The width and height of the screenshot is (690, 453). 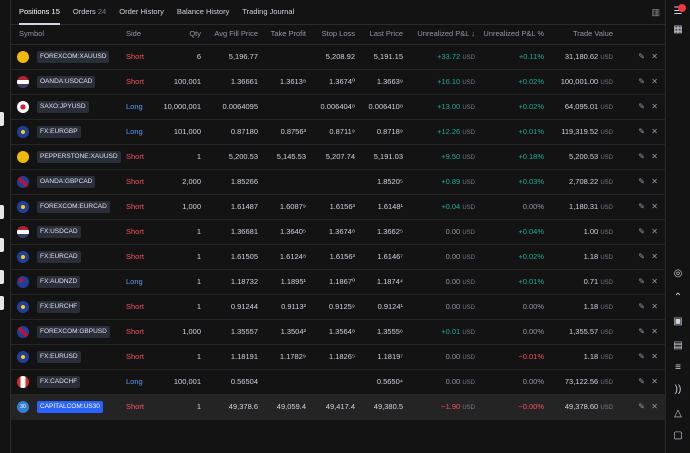 I want to click on stop-loss-cell: 1.3674⁸, so click(x=341, y=231).